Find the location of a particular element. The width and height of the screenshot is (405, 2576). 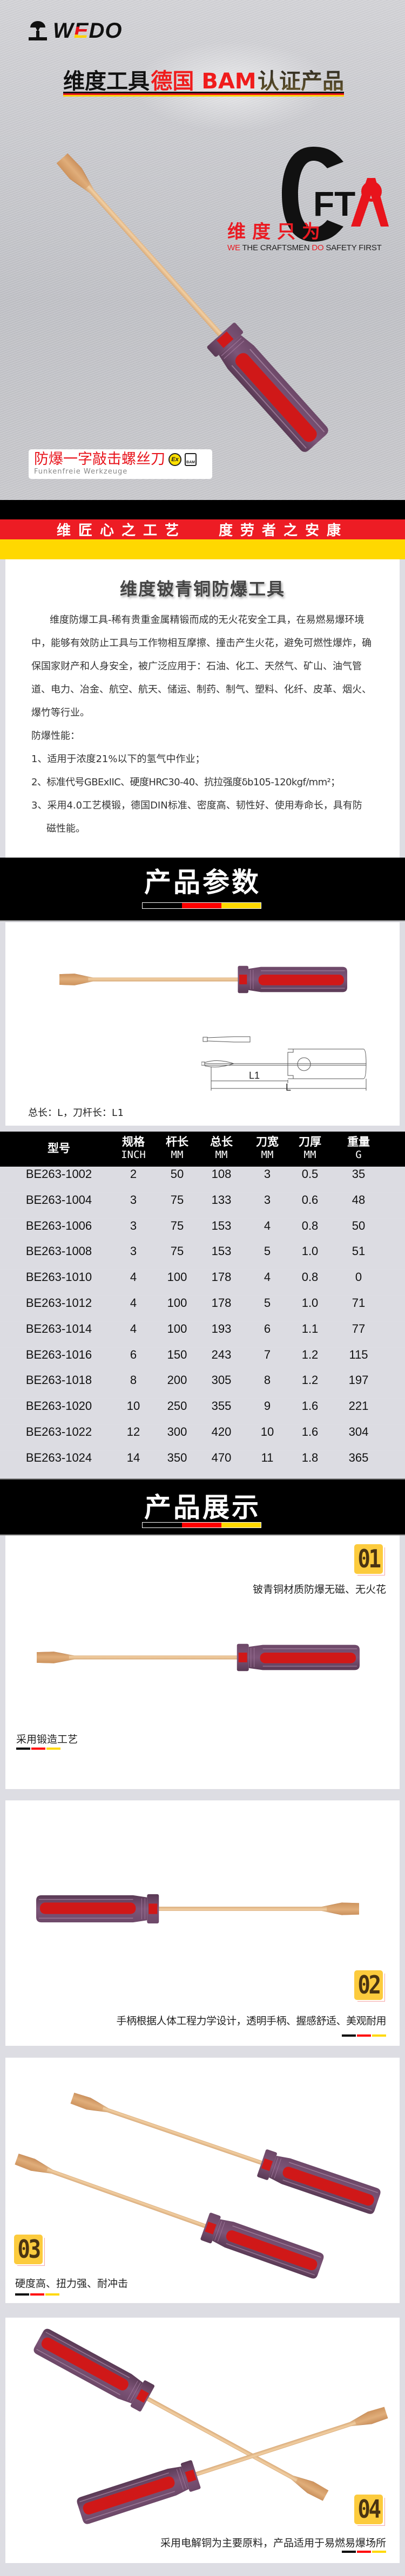

table-cell: 150 is located at coordinates (177, 1354).